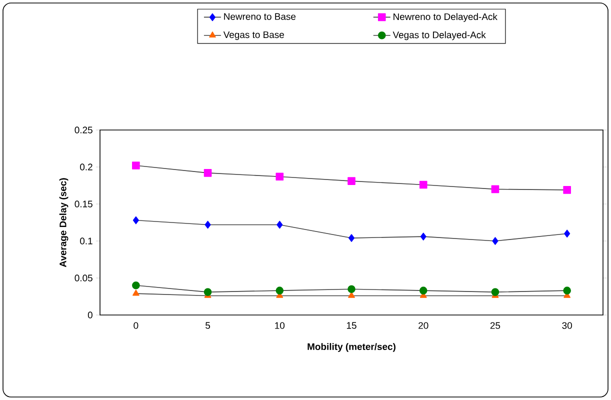 This screenshot has height=400, width=611. What do you see at coordinates (83, 278) in the screenshot?
I see `y-tick-label: 0.05` at bounding box center [83, 278].